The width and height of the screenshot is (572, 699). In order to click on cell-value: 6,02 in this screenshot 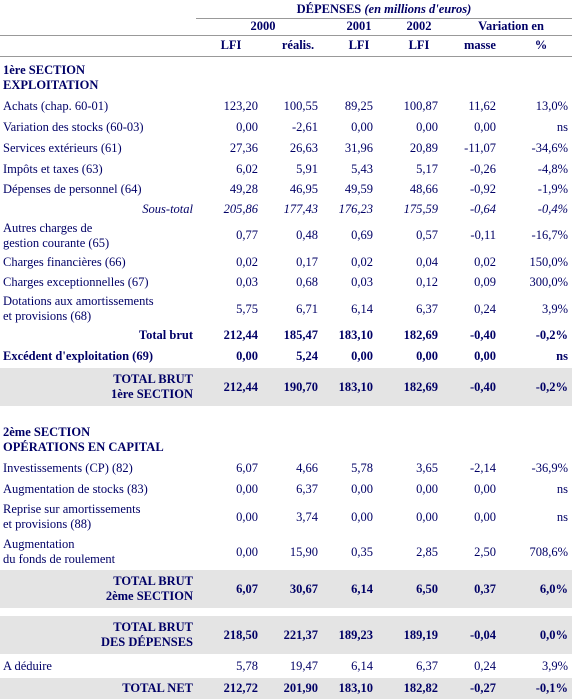, I will do `click(247, 169)`.